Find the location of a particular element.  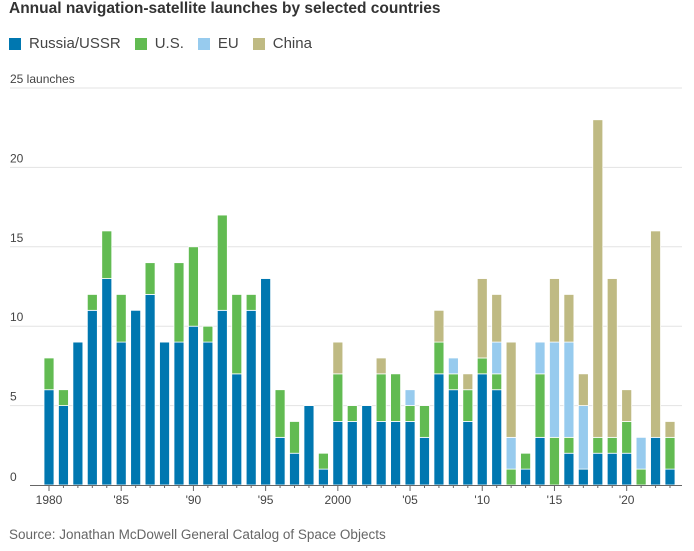

x-tick-label: '05 is located at coordinates (410, 500).